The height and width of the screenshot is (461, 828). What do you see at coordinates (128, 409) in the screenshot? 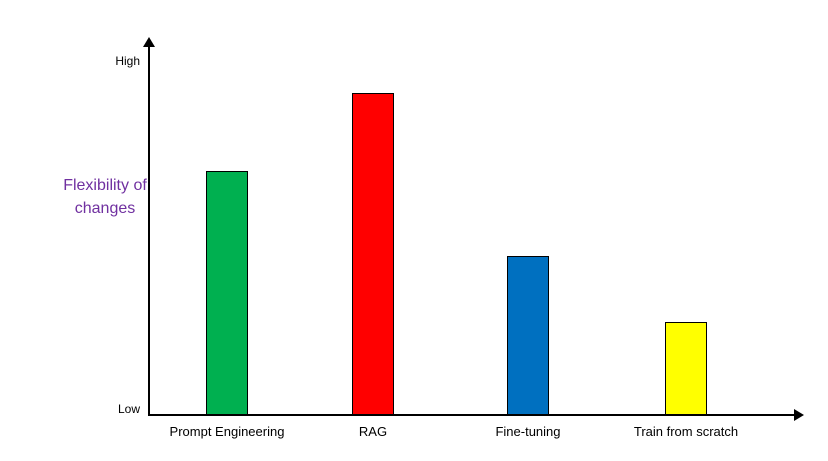
I see `ytick-low: Low` at bounding box center [128, 409].